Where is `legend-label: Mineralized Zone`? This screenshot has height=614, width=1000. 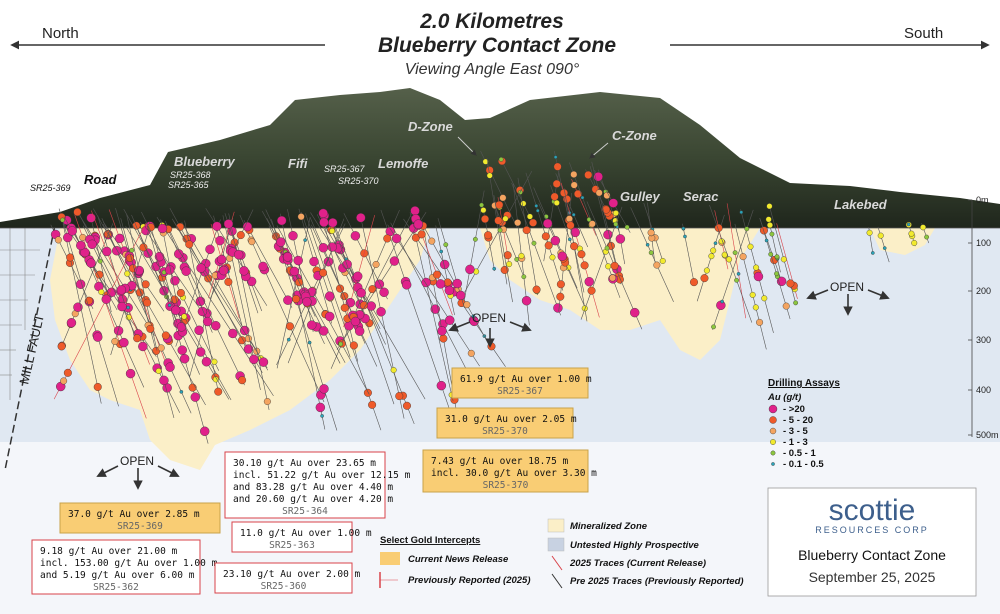 legend-label: Mineralized Zone is located at coordinates (609, 526).